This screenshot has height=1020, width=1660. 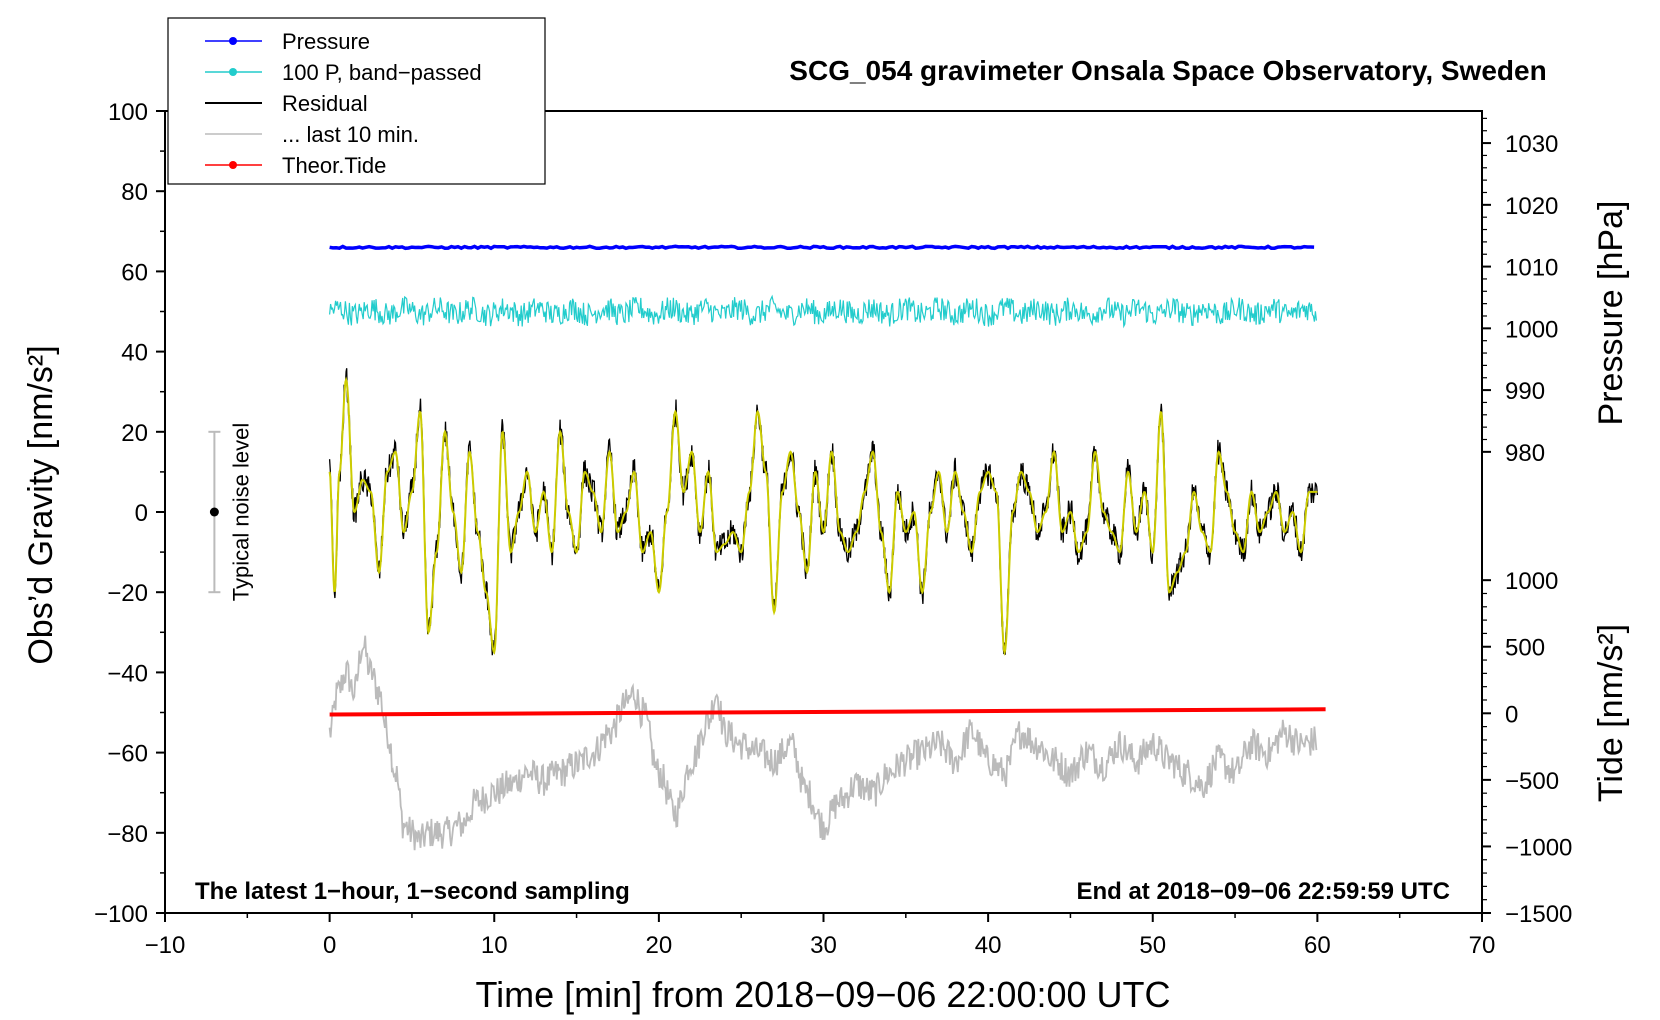 What do you see at coordinates (1611, 313) in the screenshot?
I see `pressure-axis-label: Pressure [hPa]` at bounding box center [1611, 313].